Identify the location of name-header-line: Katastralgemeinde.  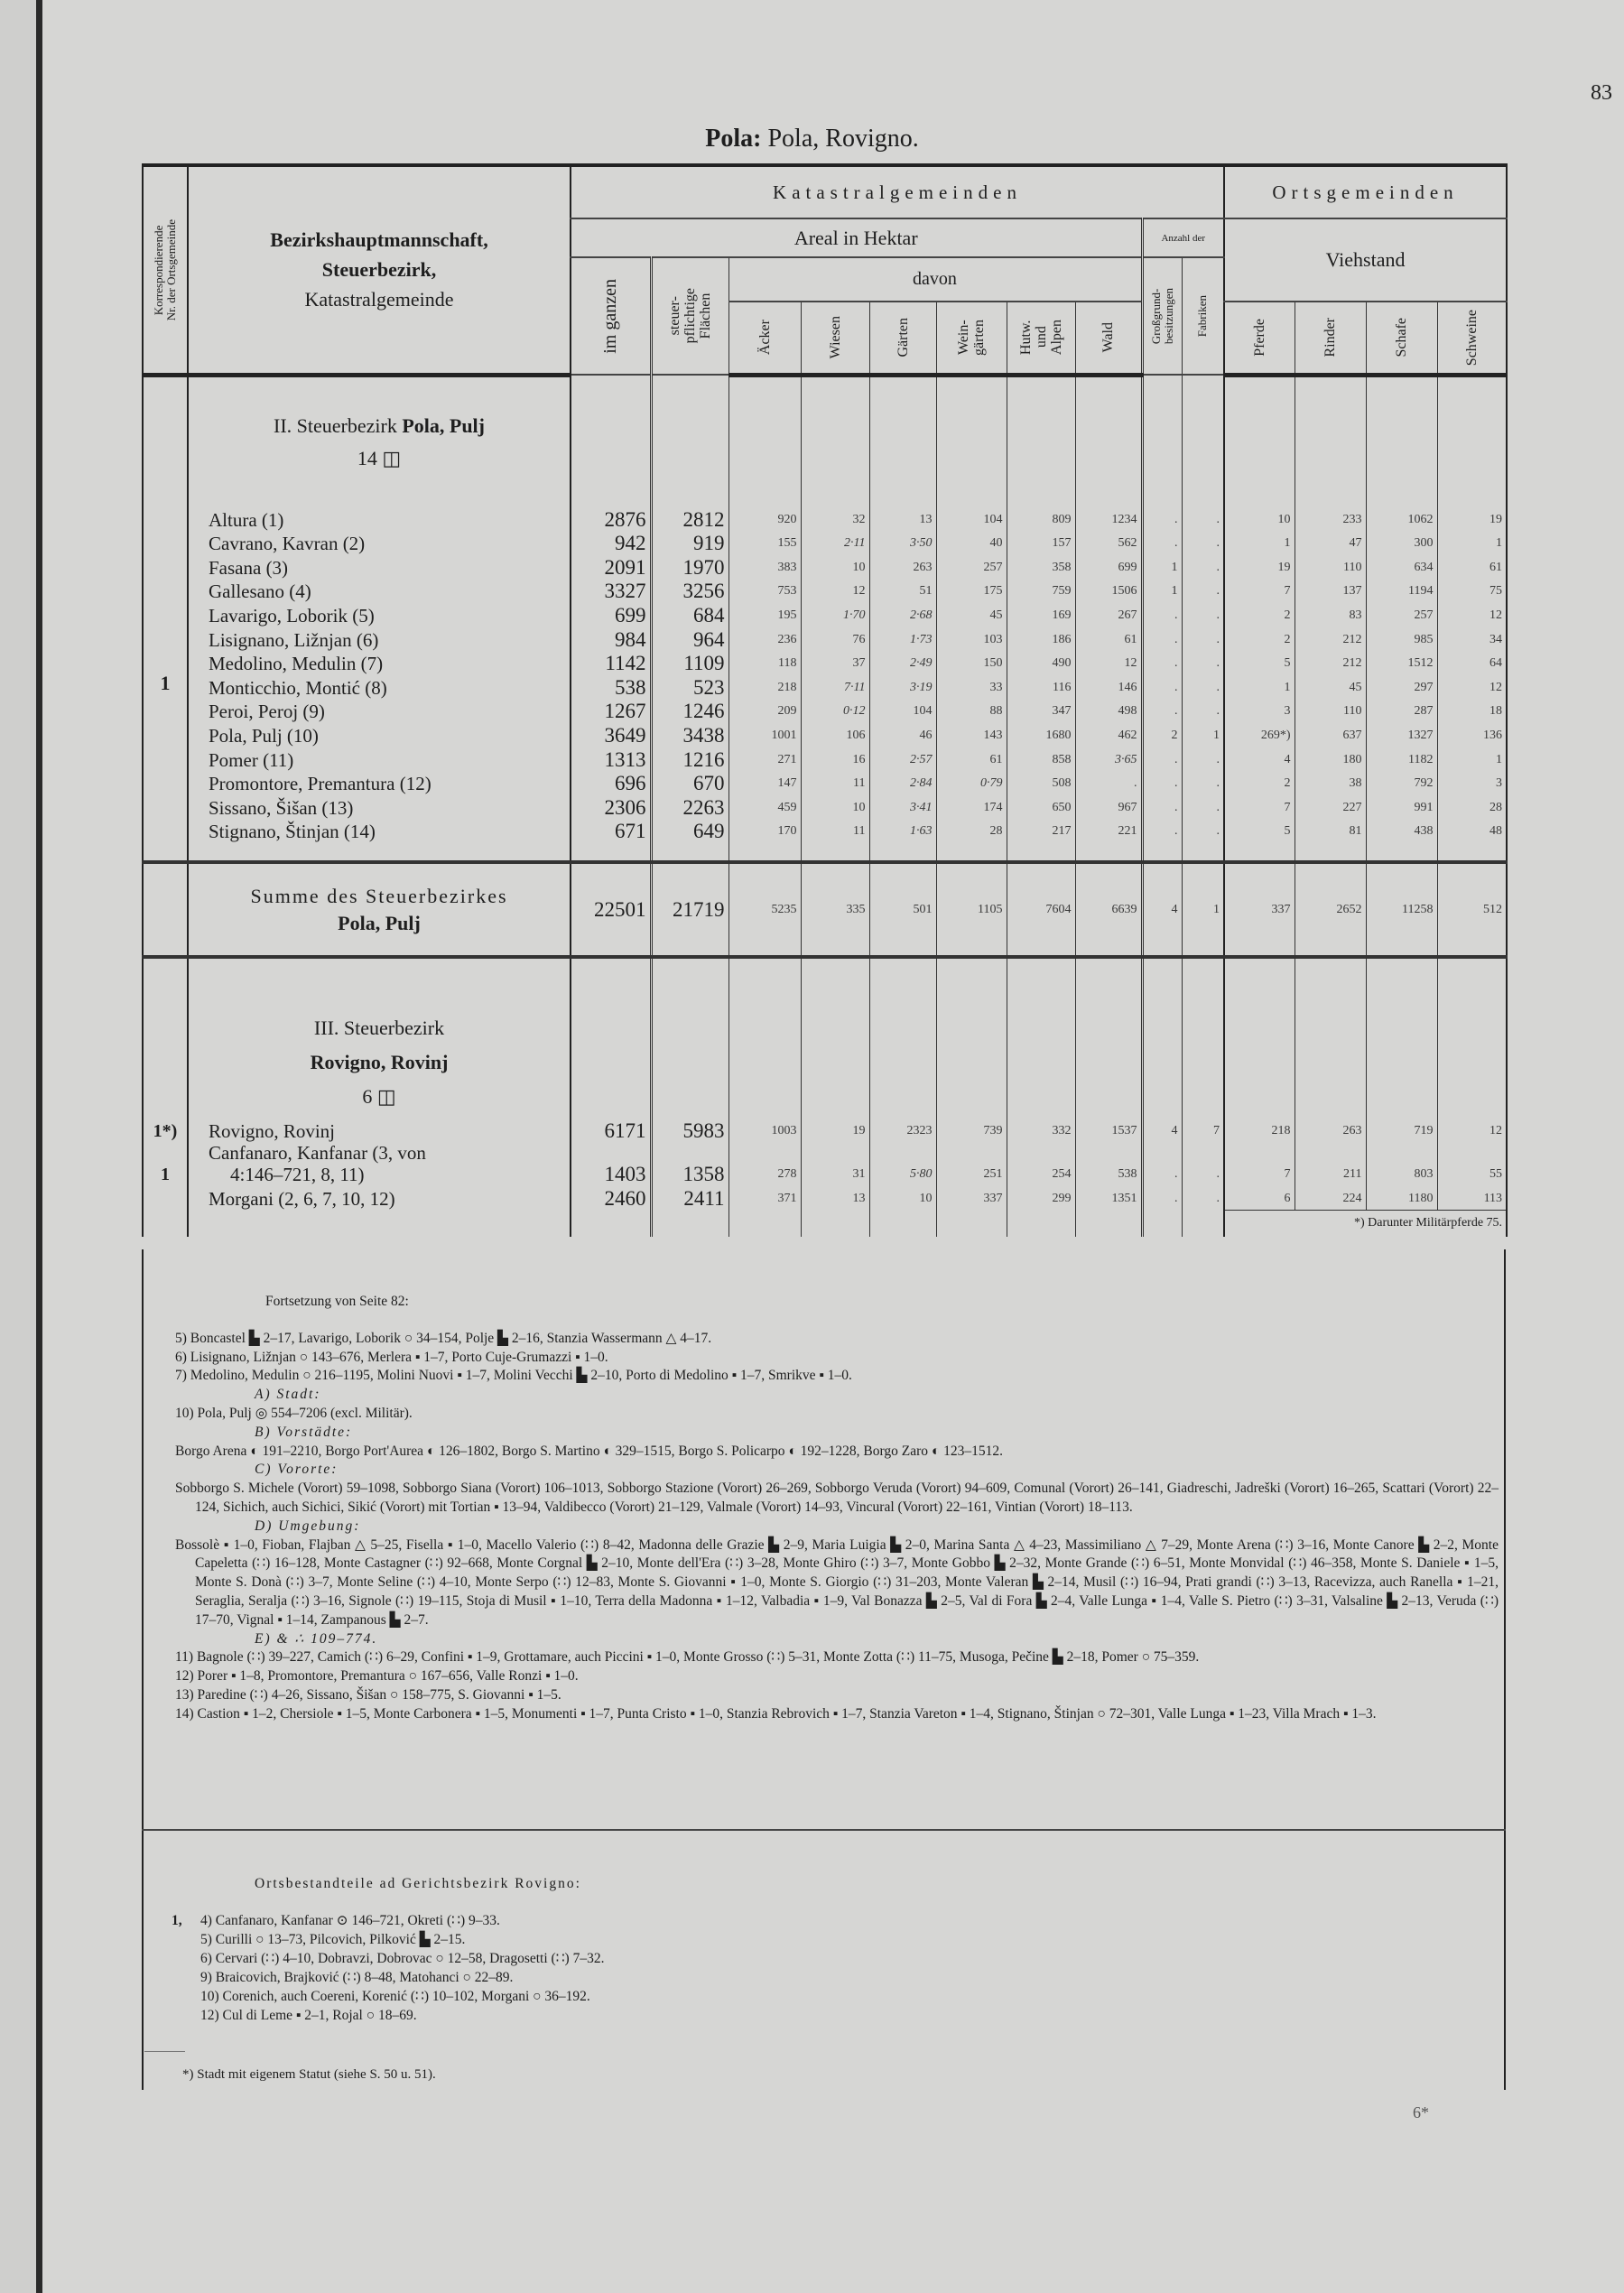
(379, 300).